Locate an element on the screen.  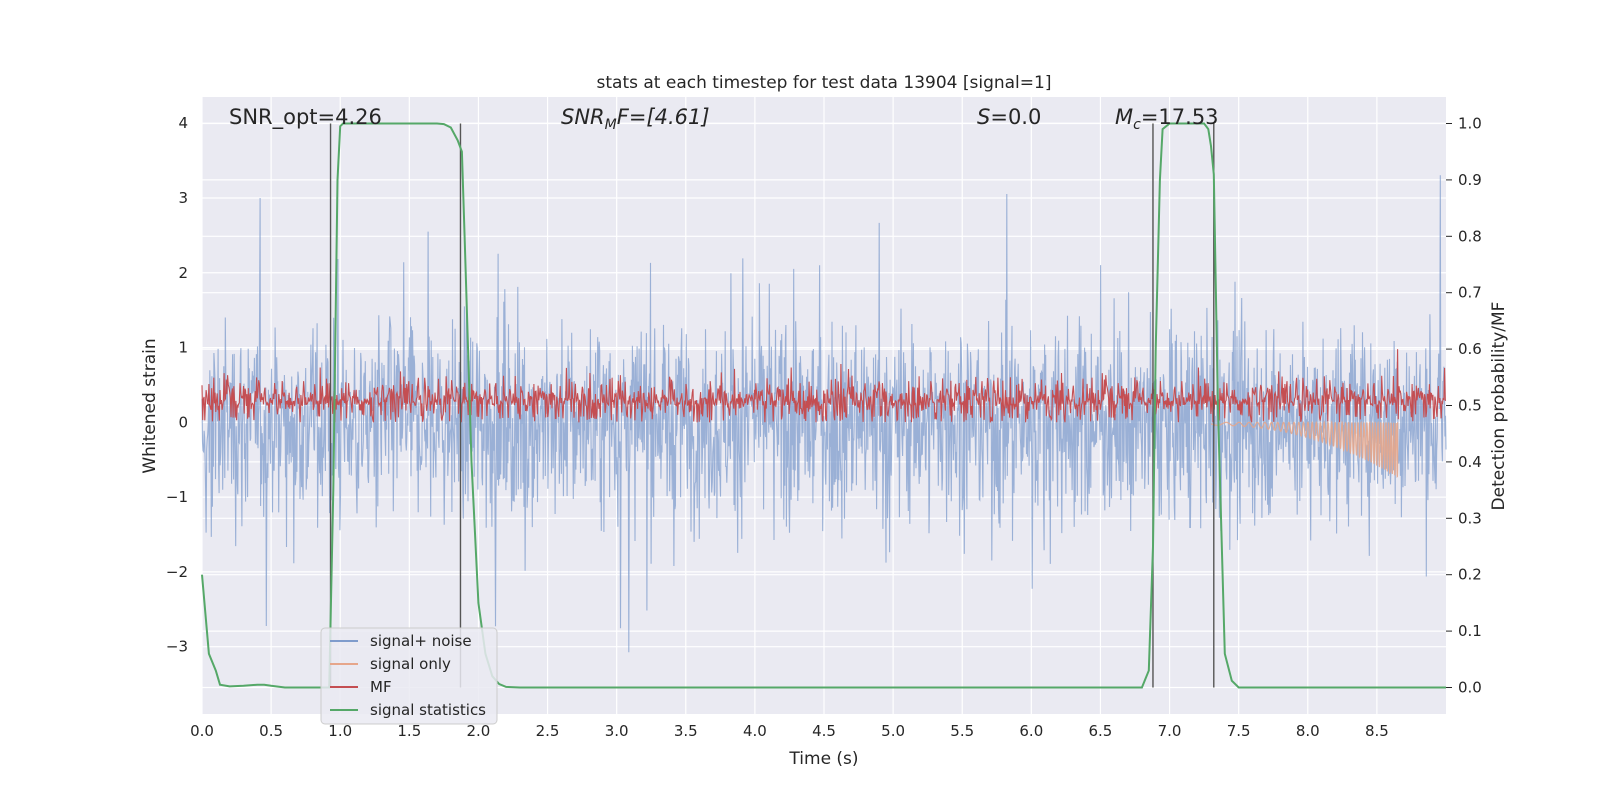
annotation-snr-mf-rest: F=[4.61] is located at coordinates (663, 117).